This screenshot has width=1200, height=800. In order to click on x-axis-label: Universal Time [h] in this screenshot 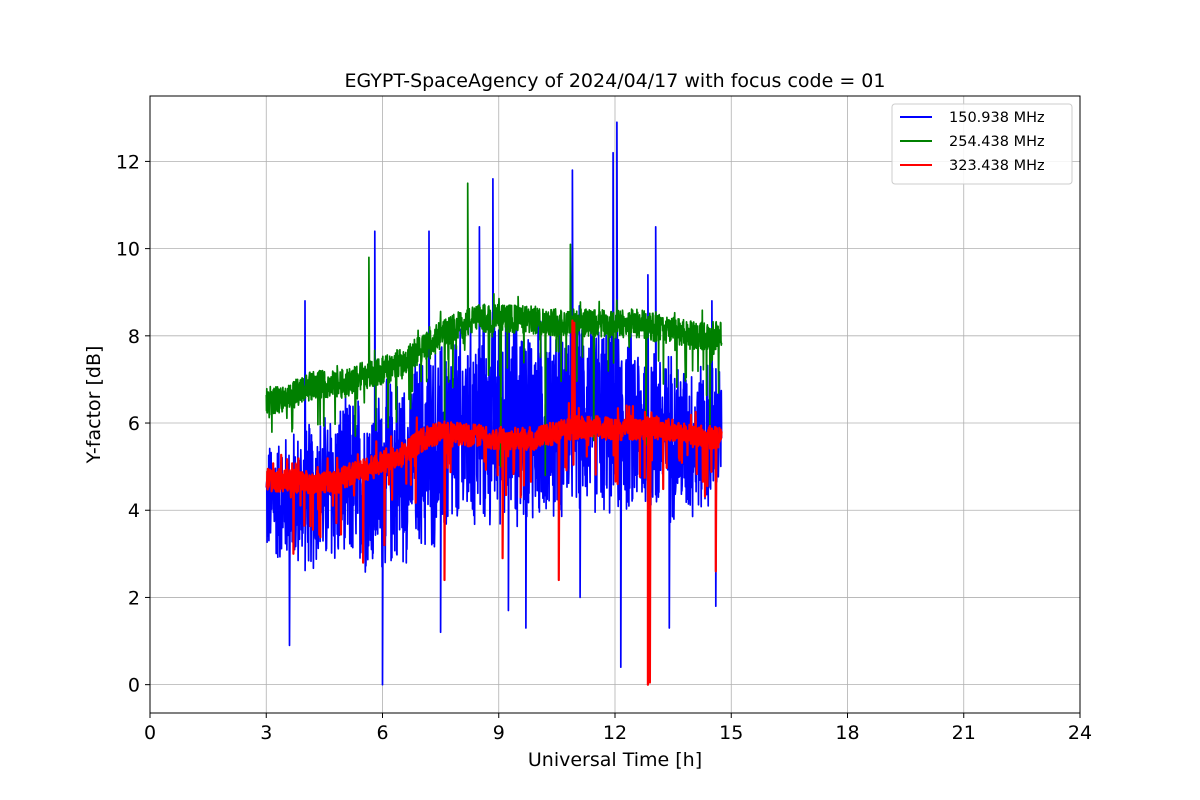, I will do `click(615, 760)`.